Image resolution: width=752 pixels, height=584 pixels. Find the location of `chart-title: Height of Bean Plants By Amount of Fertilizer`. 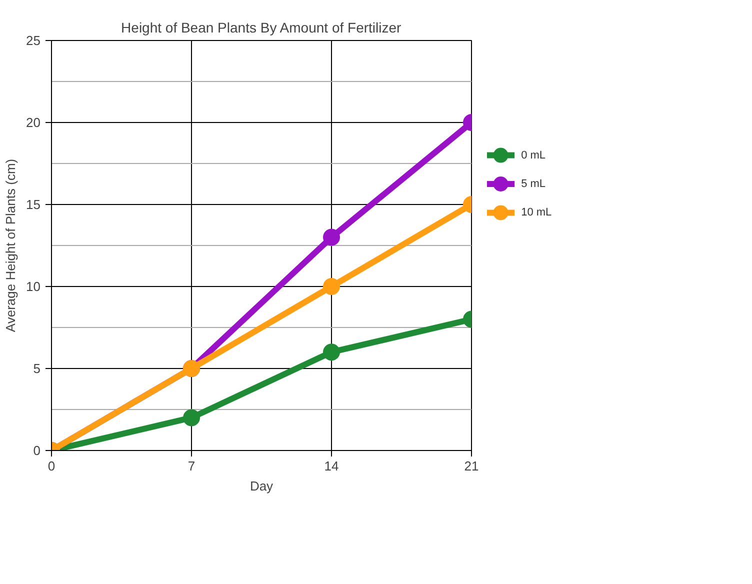

chart-title: Height of Bean Plants By Amount of Fertilizer is located at coordinates (261, 28).